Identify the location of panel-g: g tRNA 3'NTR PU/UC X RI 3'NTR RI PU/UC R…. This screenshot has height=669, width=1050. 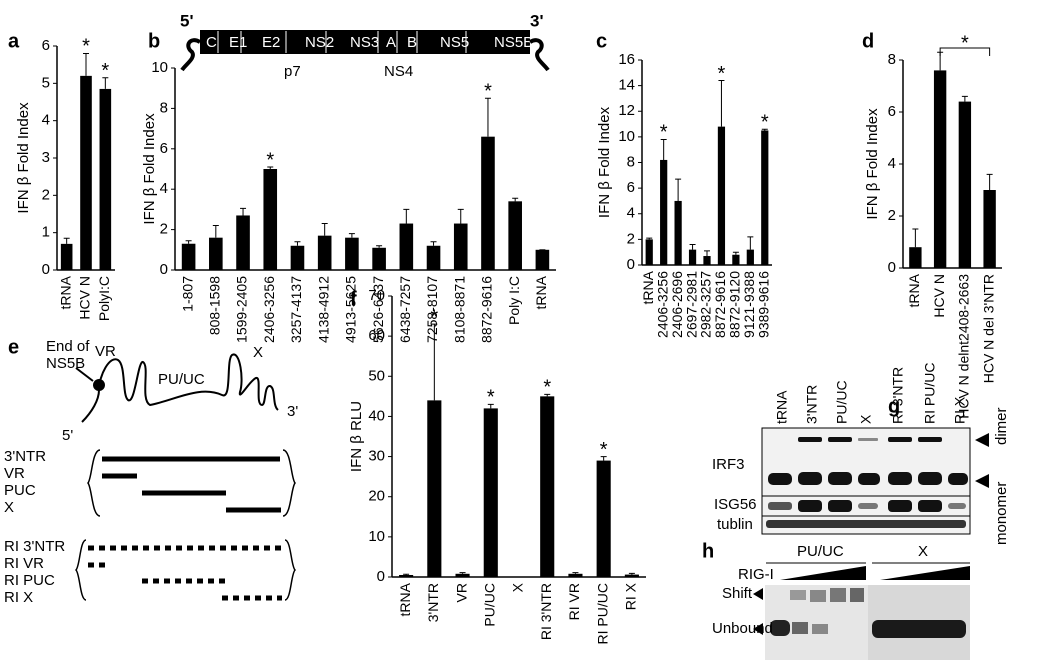
(861, 454).